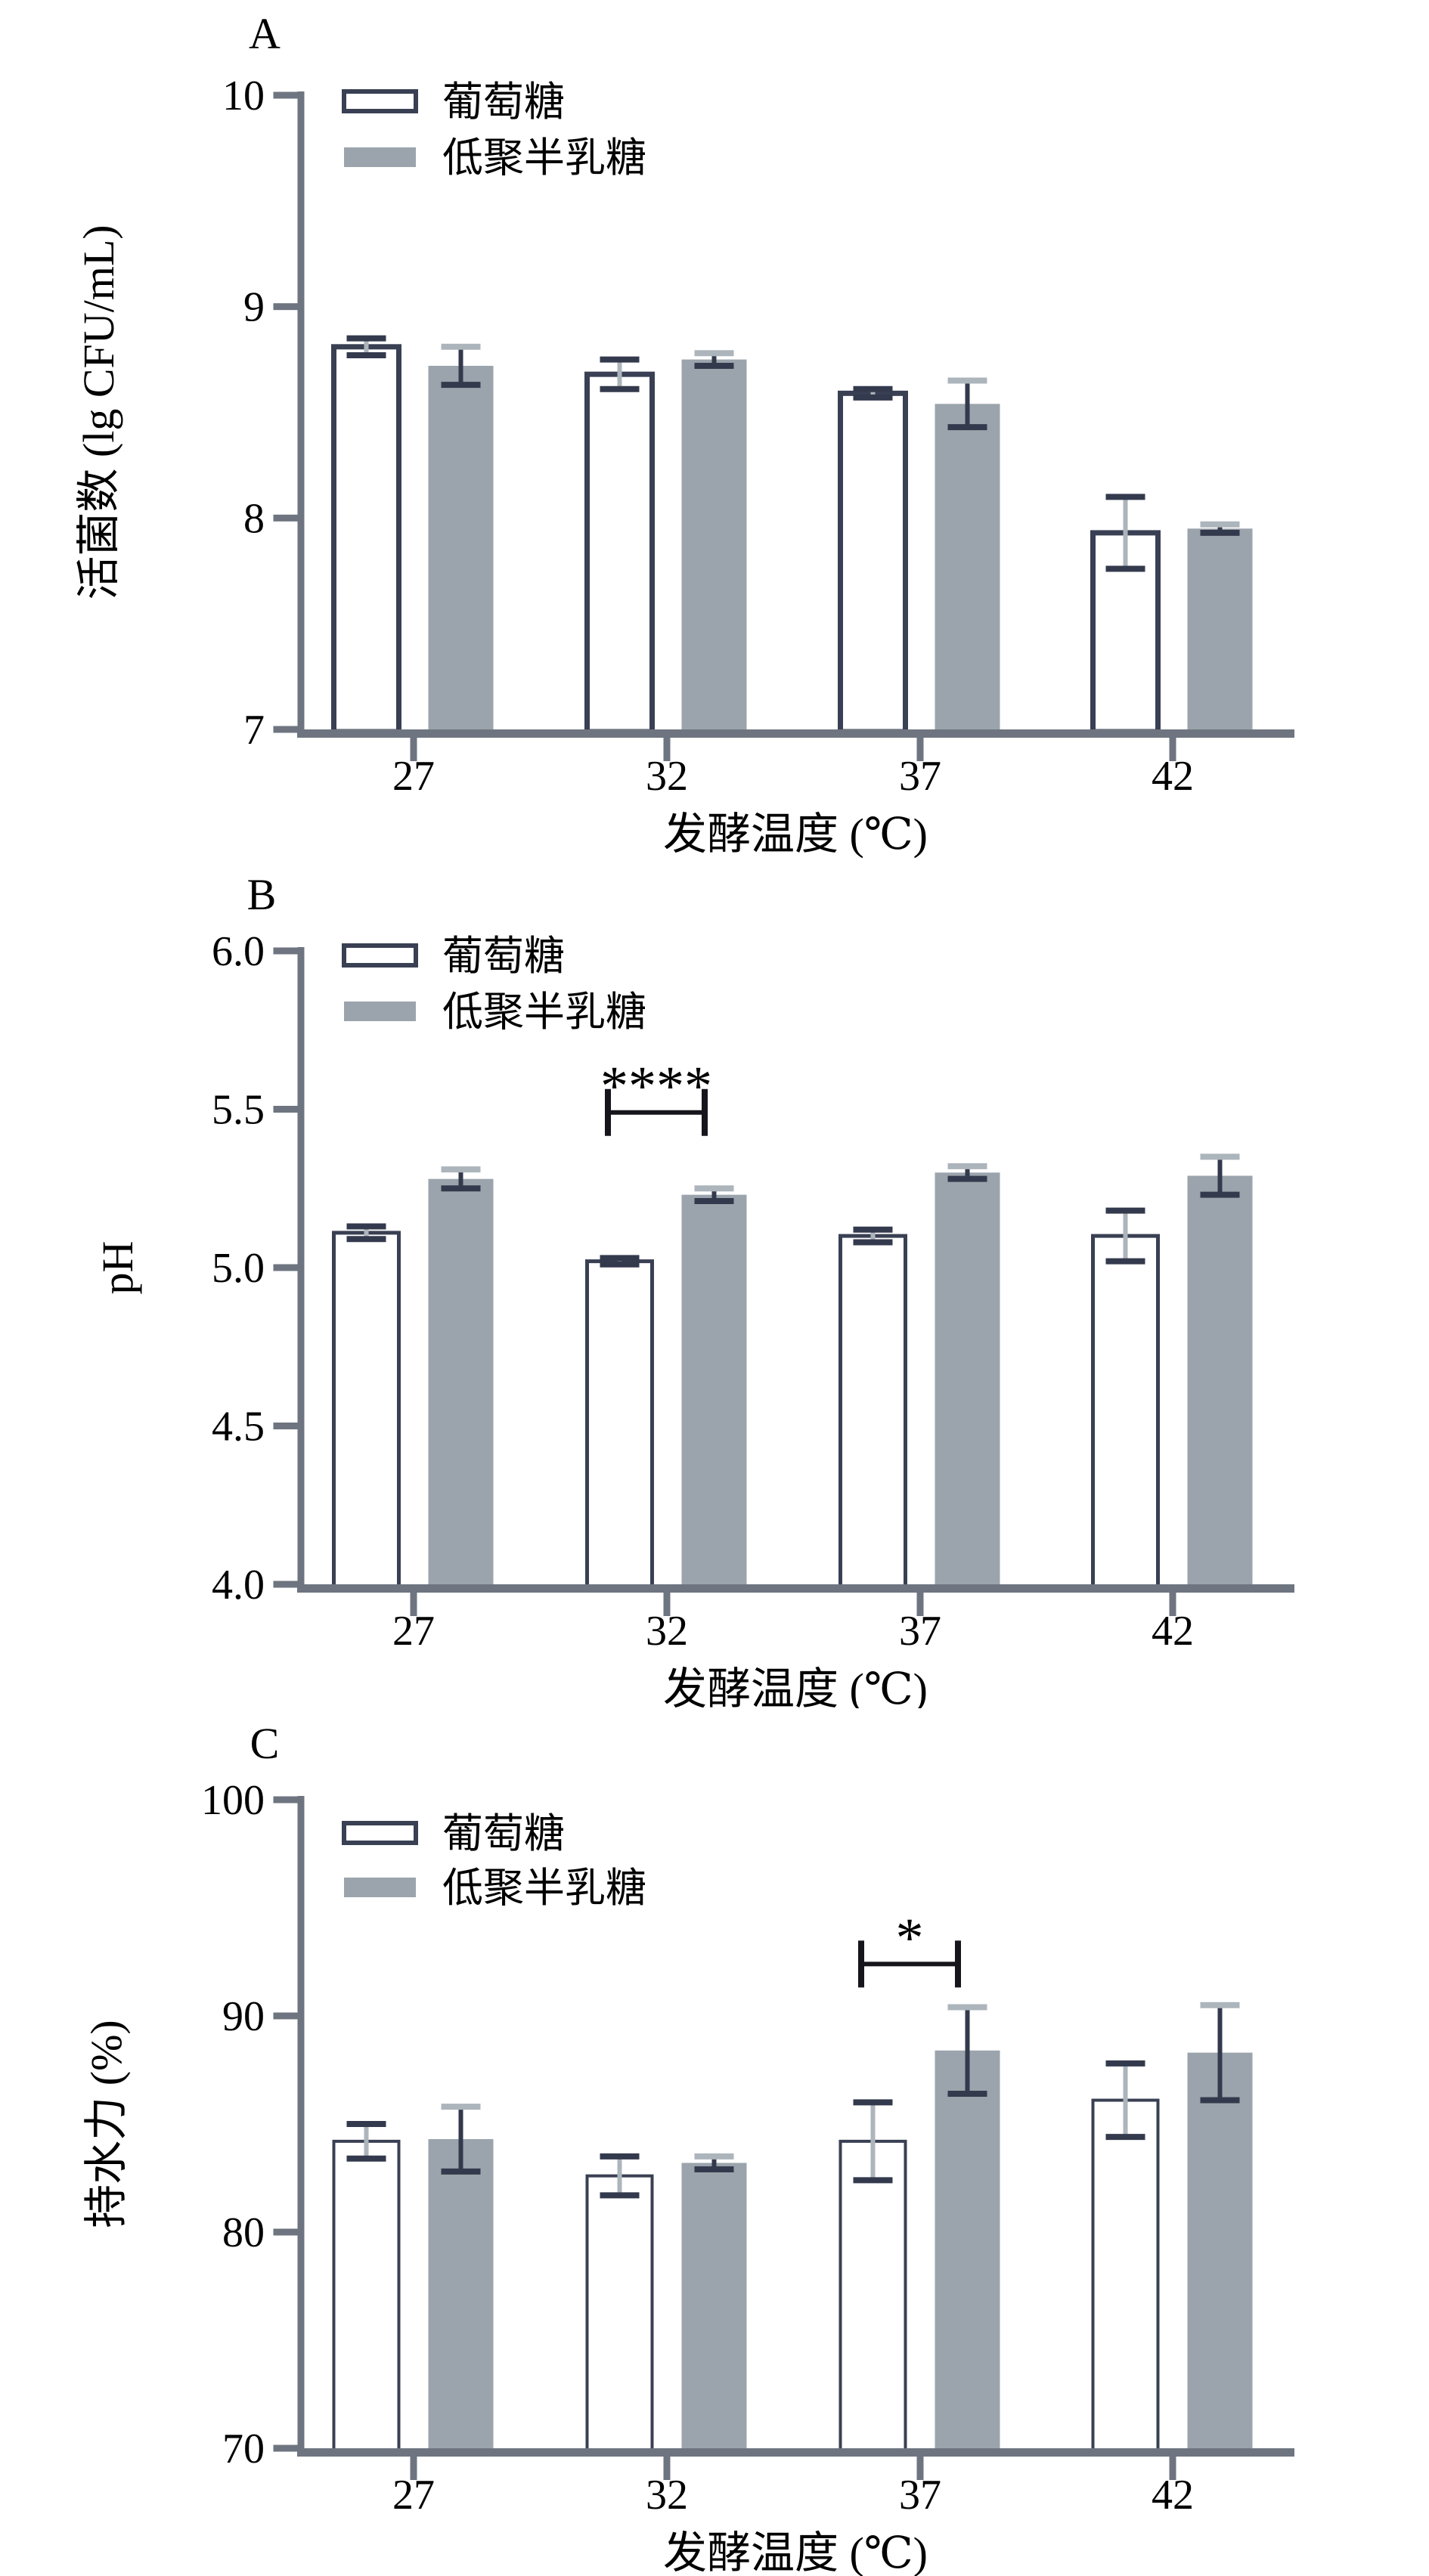 This screenshot has width=1429, height=2576. I want to click on y-tick-label: 8, so click(254, 518).